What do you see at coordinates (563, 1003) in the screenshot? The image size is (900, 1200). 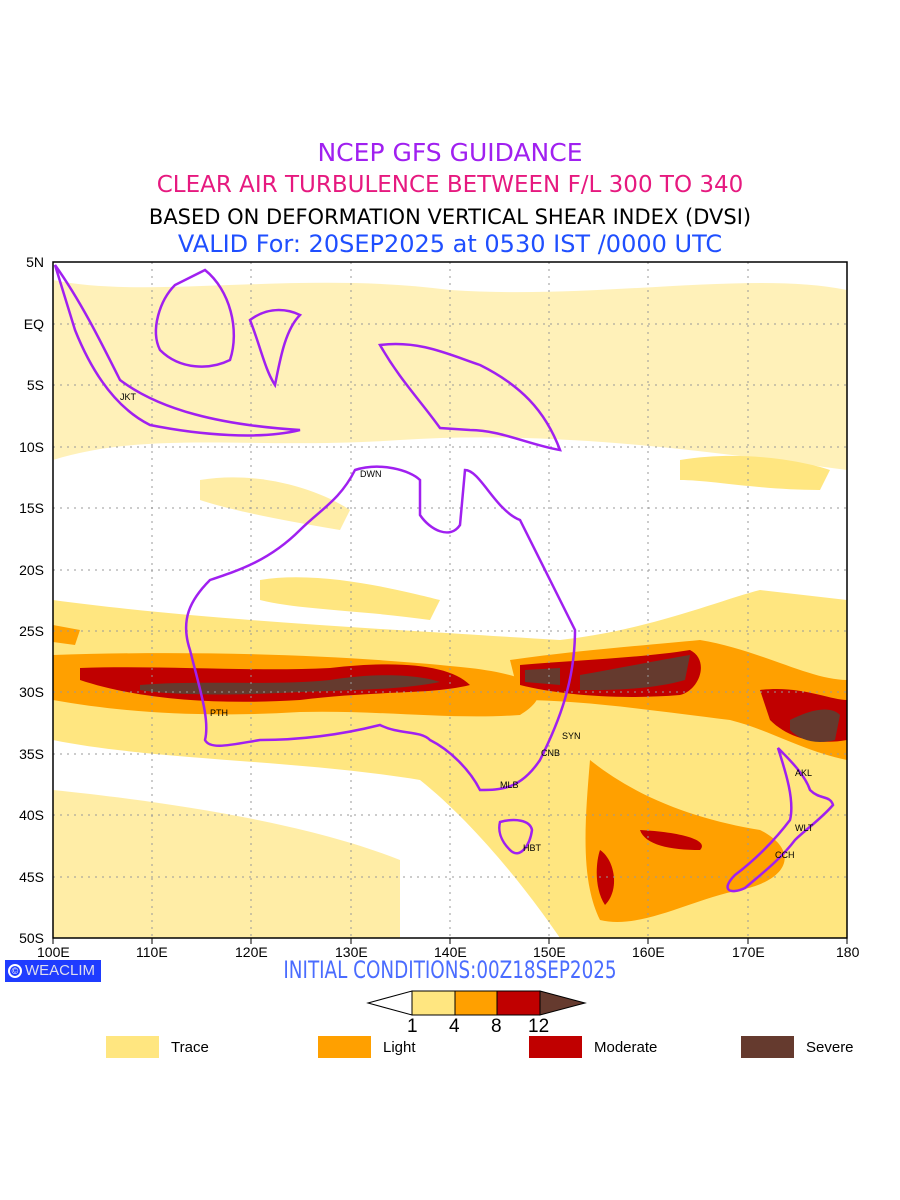 I see `colorbar-segment-severe` at bounding box center [563, 1003].